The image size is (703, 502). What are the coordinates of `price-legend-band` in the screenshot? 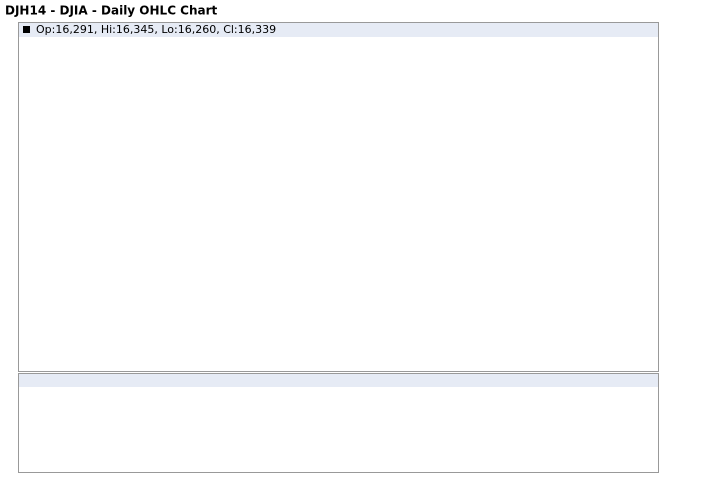 It's located at (338, 30).